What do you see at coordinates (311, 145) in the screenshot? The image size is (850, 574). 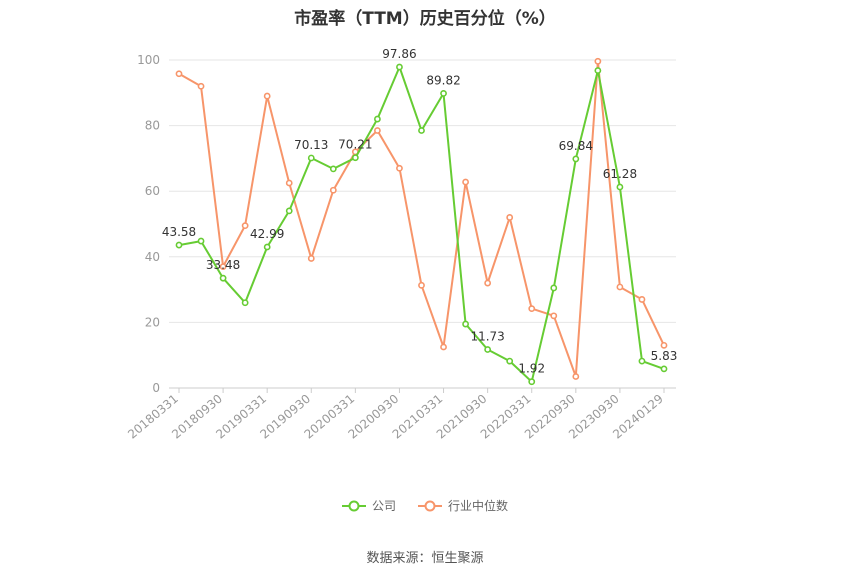 I see `data-label: 70.13` at bounding box center [311, 145].